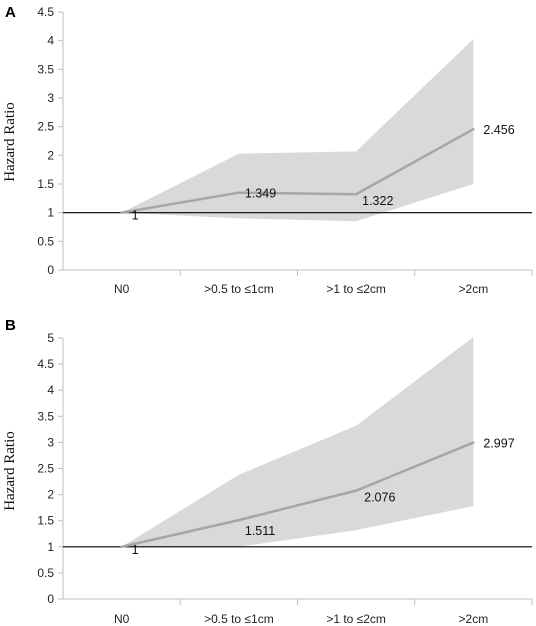 The height and width of the screenshot is (626, 536). I want to click on data-label: 1.349, so click(260, 194).